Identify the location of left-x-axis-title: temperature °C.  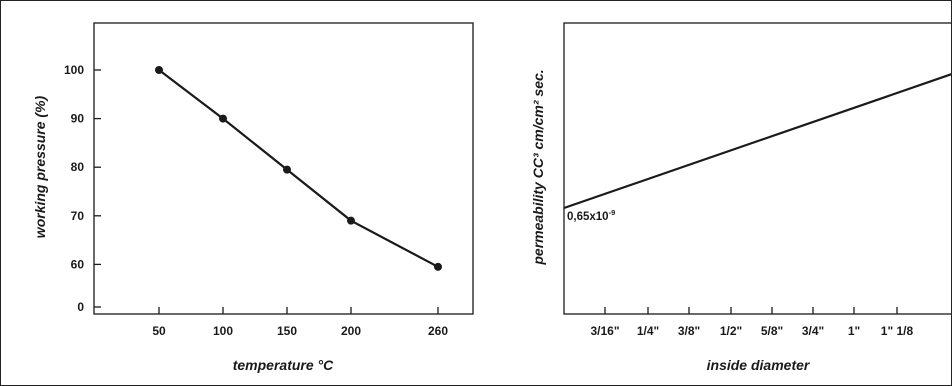
(283, 365).